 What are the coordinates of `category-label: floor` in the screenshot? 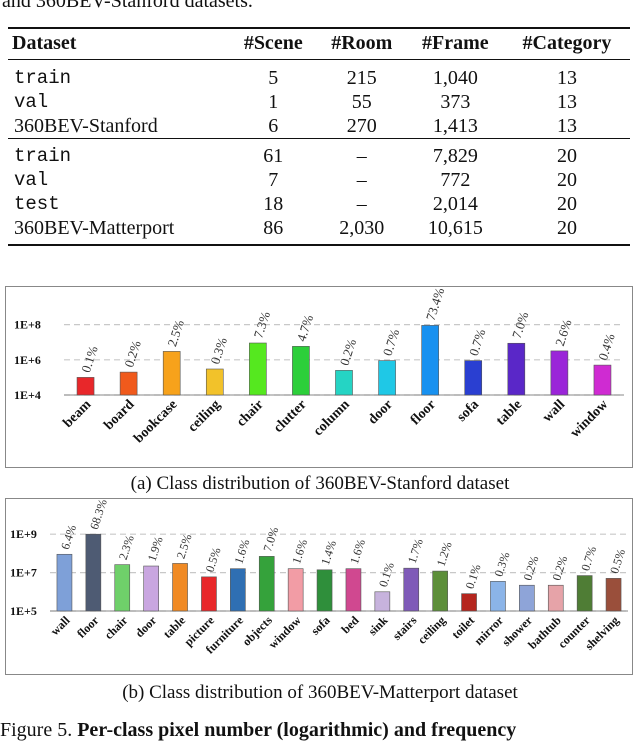 It's located at (88, 627).